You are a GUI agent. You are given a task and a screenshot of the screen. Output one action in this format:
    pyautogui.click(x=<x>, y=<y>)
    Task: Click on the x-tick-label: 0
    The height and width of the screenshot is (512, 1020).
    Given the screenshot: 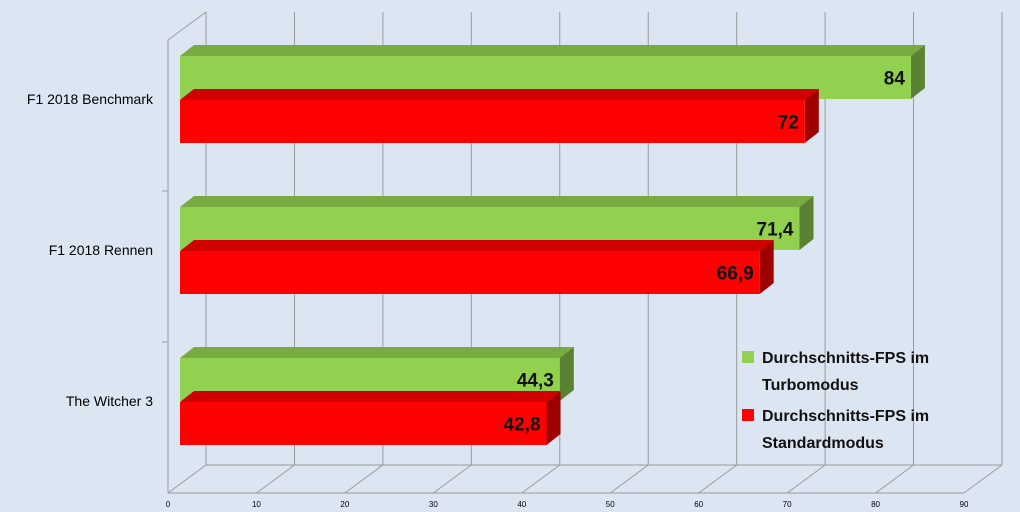 What is the action you would take?
    pyautogui.click(x=168, y=504)
    